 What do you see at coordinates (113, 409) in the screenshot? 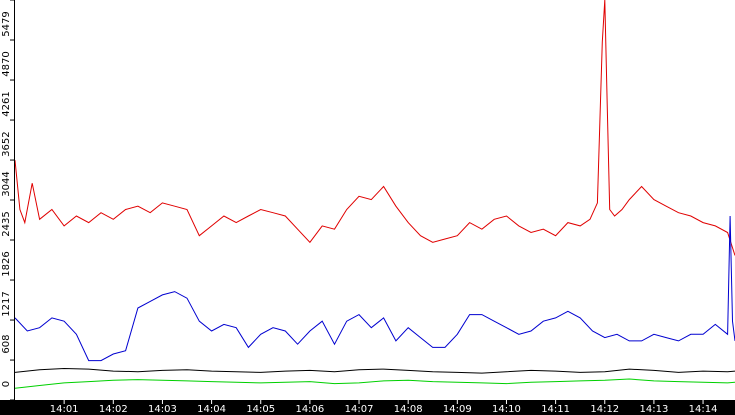
I see `x-tick-label: 14:02` at bounding box center [113, 409].